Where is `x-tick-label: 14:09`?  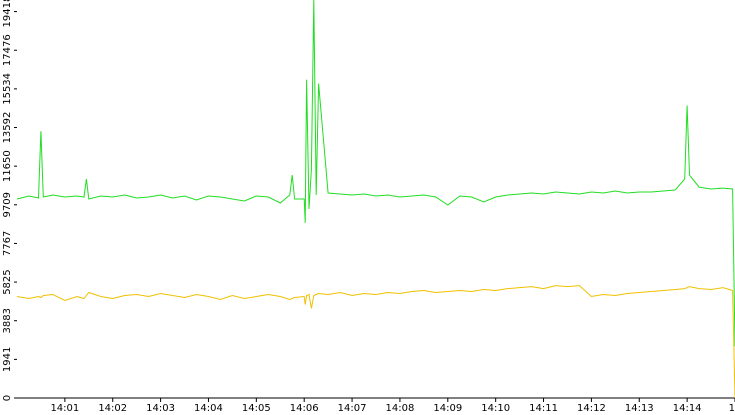 x-tick-label: 14:09 is located at coordinates (447, 408).